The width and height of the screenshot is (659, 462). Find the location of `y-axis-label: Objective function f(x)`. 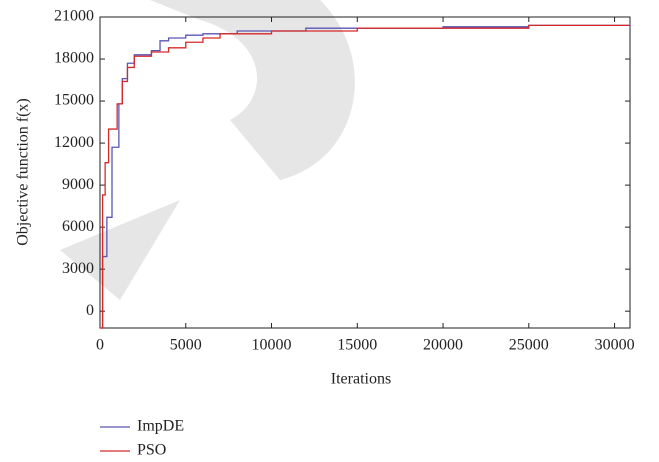

y-axis-label: Objective function f(x) is located at coordinates (23, 172).